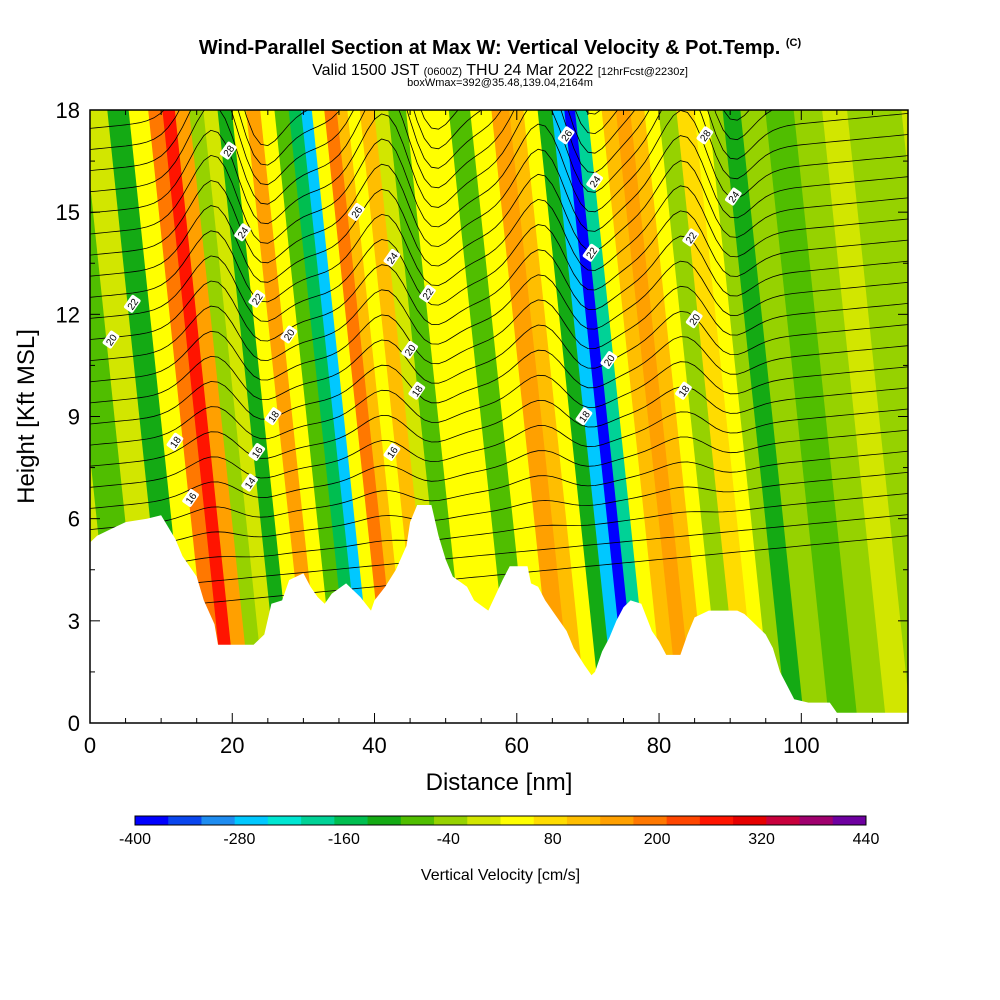 This screenshot has height=1000, width=1000. I want to click on colorbar-tick-label: -400, so click(135, 839).